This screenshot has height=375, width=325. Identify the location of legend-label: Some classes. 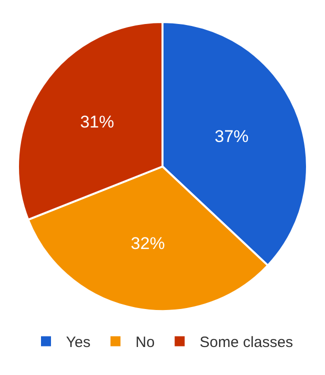
(247, 343).